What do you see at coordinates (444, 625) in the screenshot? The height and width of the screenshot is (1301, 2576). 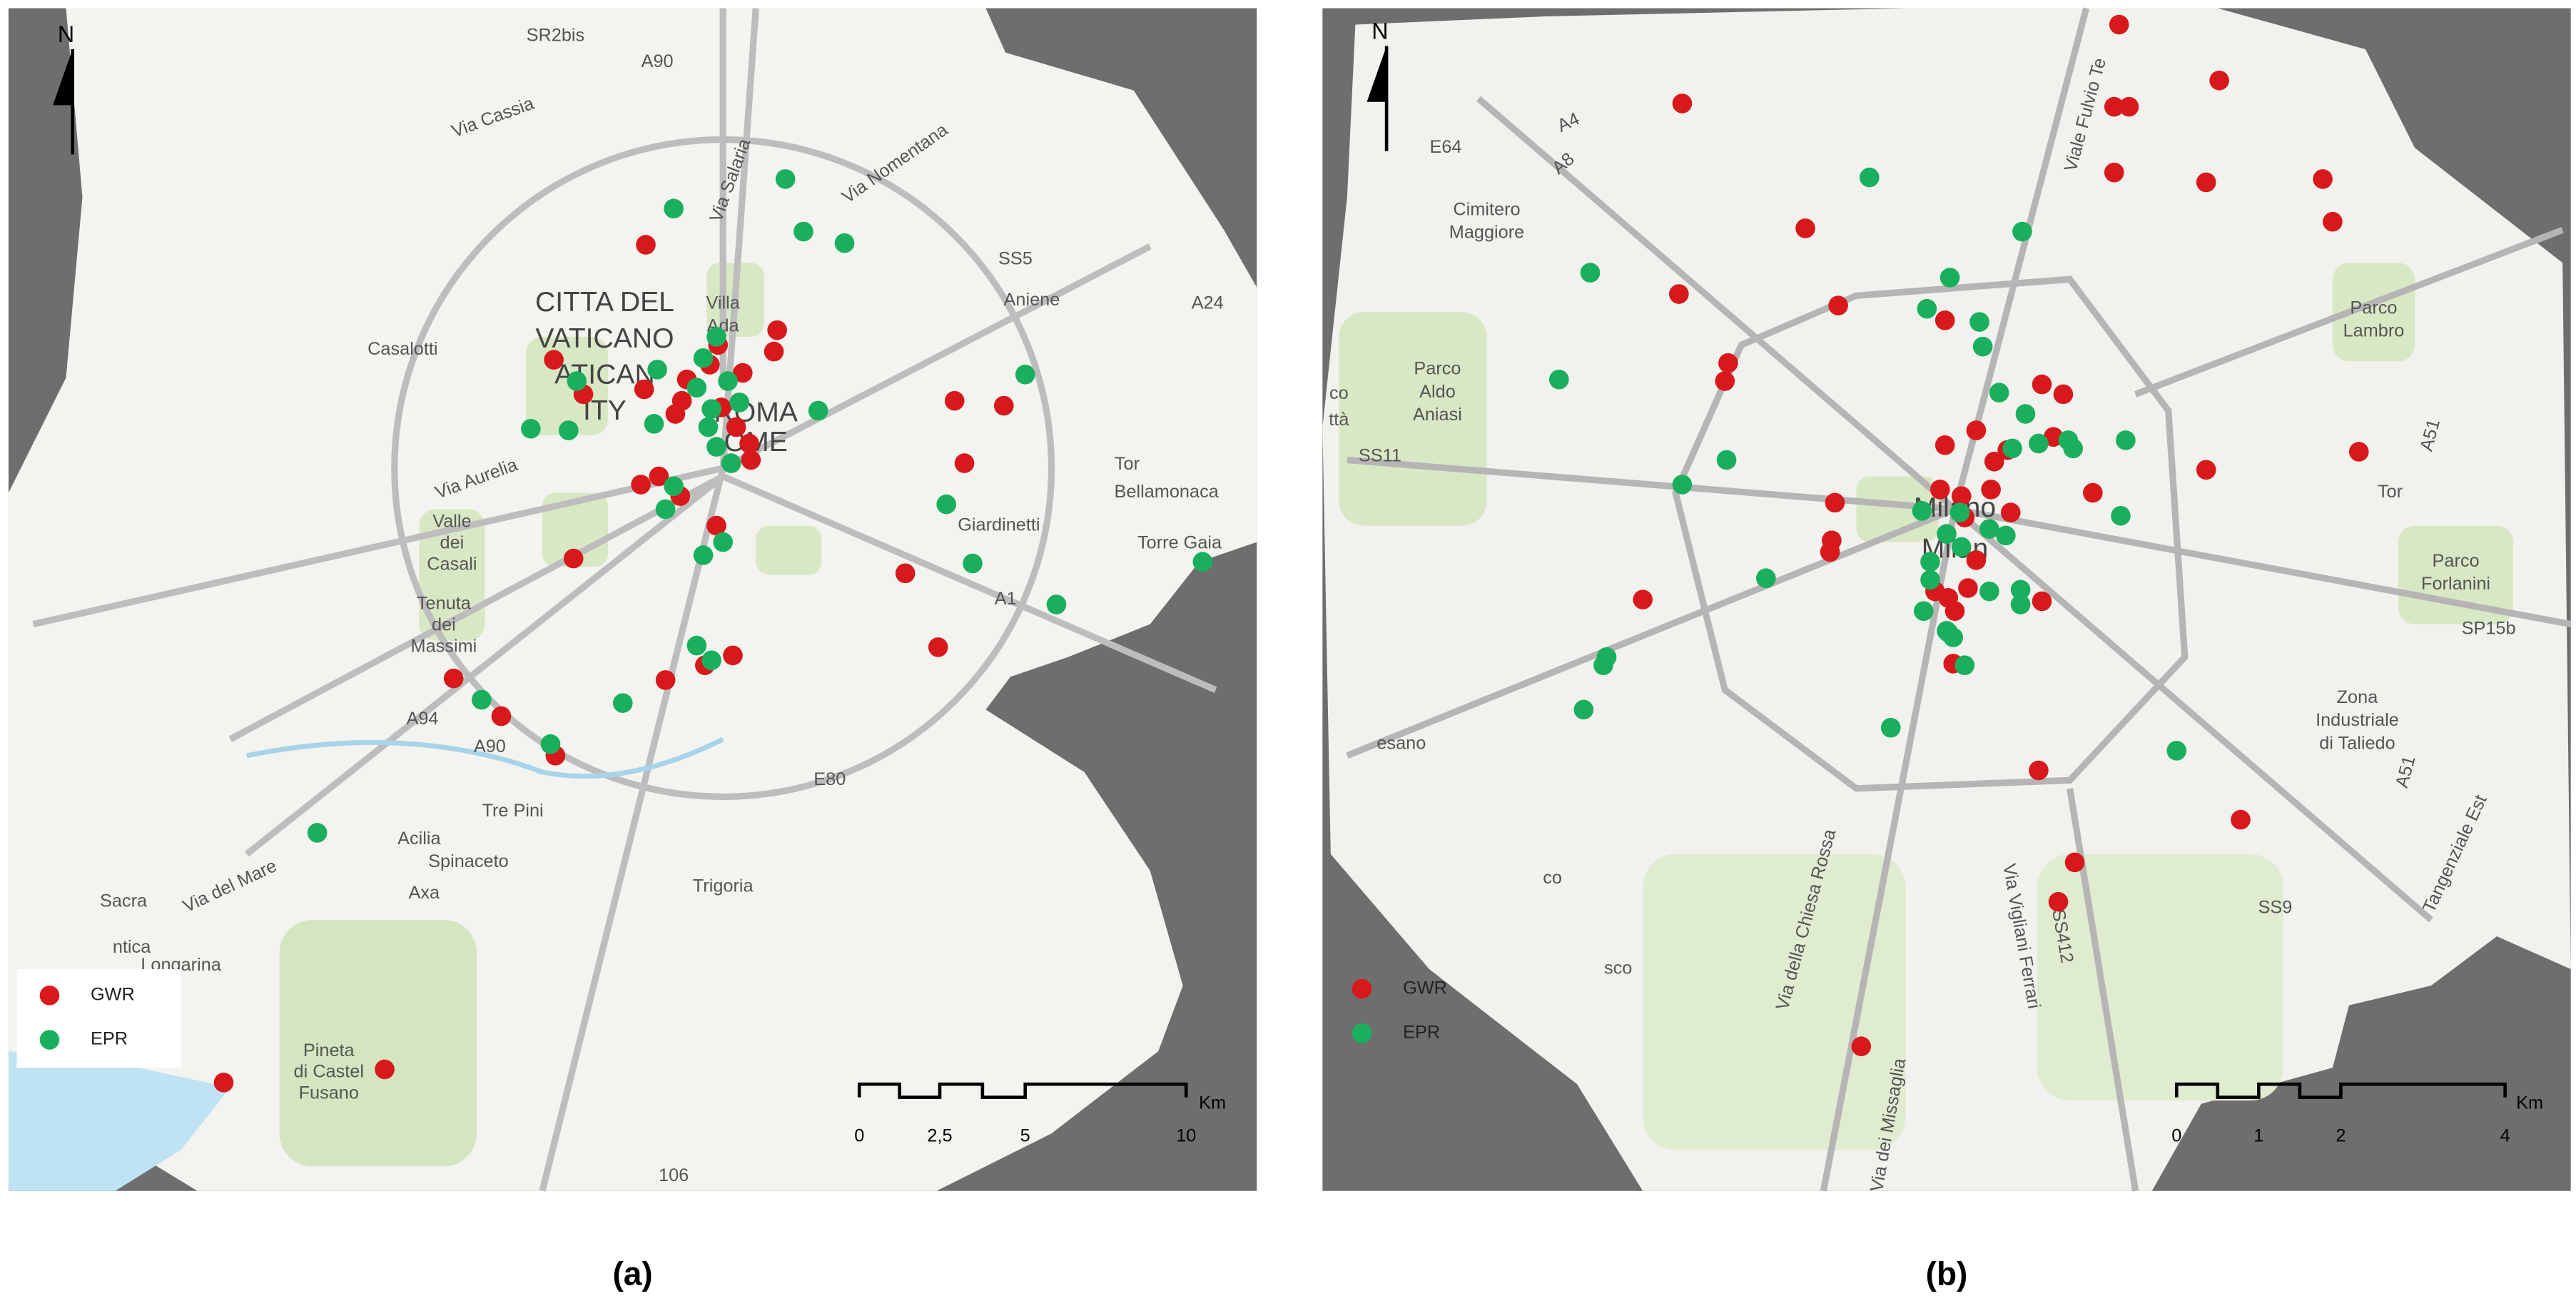 I see `place-label: dei` at bounding box center [444, 625].